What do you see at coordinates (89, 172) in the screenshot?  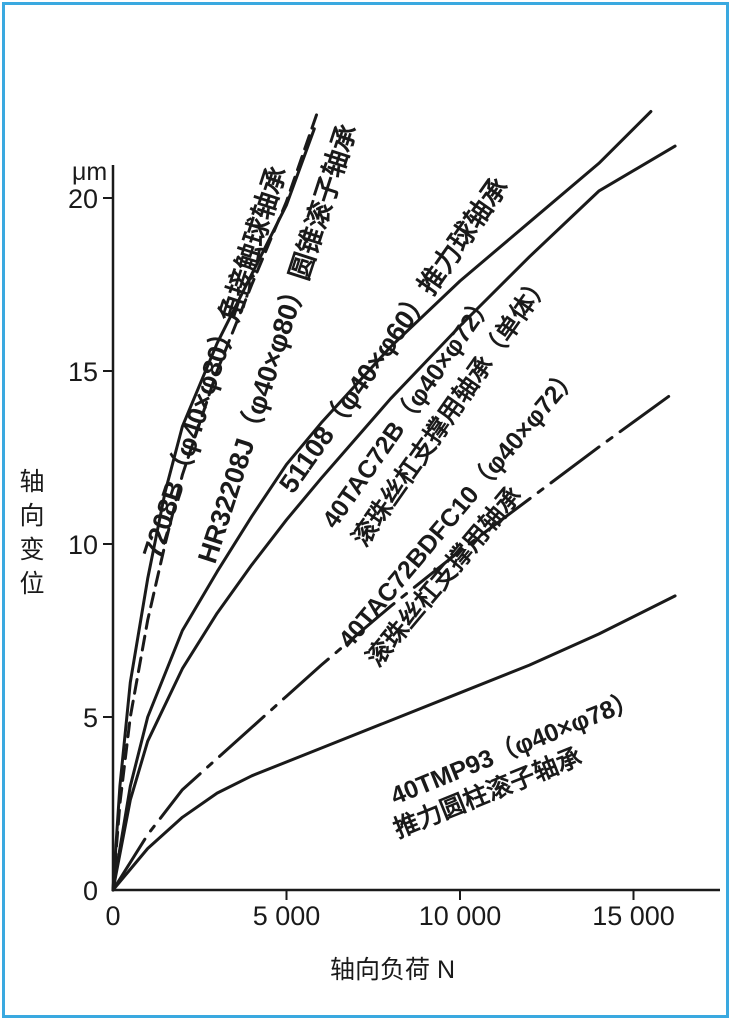 I see `y-axis-unit: μm` at bounding box center [89, 172].